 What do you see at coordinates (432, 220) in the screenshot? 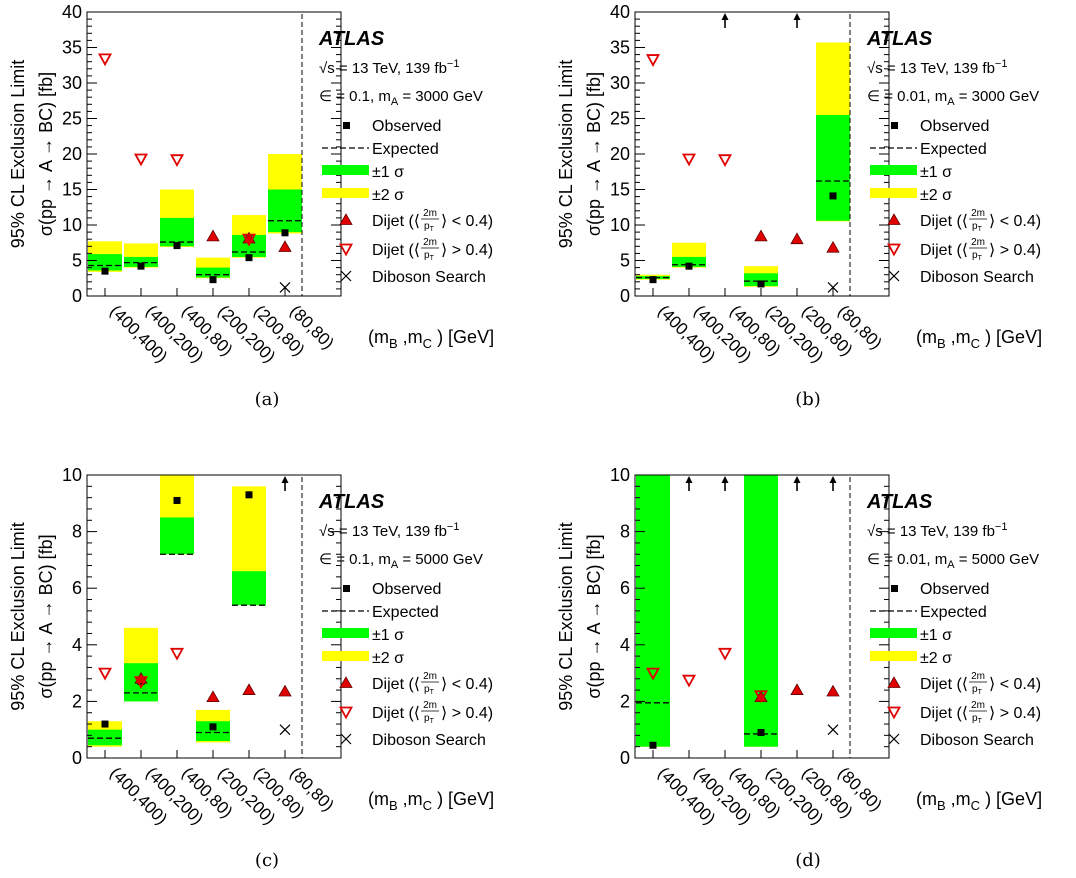
I see `legend-dijet-low-label: Dijet (⟨ 2m pT ⟩ < 0.4)` at bounding box center [432, 220].